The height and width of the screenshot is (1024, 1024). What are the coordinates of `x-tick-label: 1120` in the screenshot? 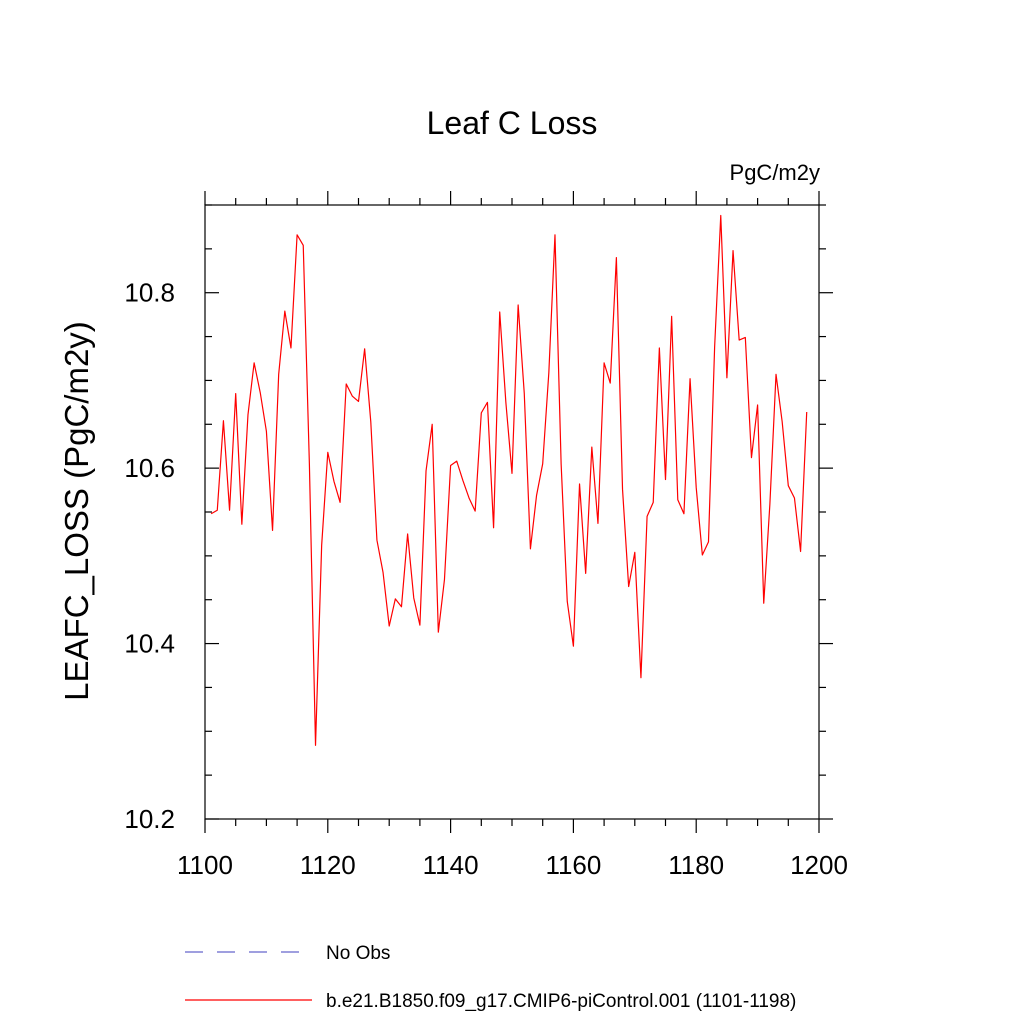 It's located at (328, 865).